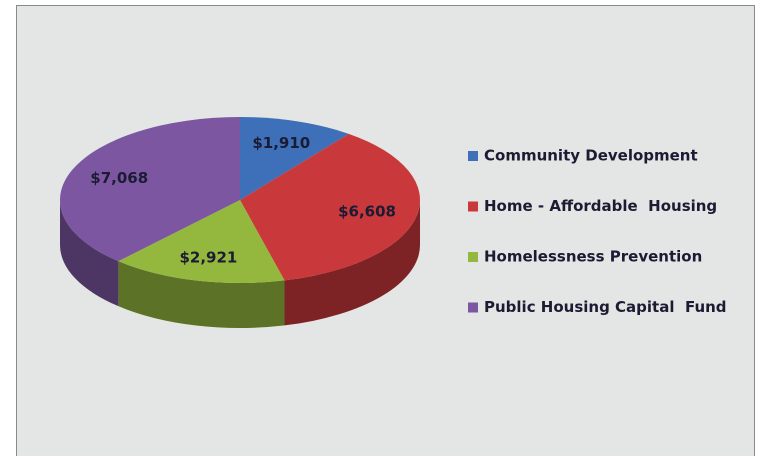 Image resolution: width=769 pixels, height=456 pixels. Describe the element at coordinates (593, 257) in the screenshot. I see `legend-label: Homelessness Prevention` at that location.